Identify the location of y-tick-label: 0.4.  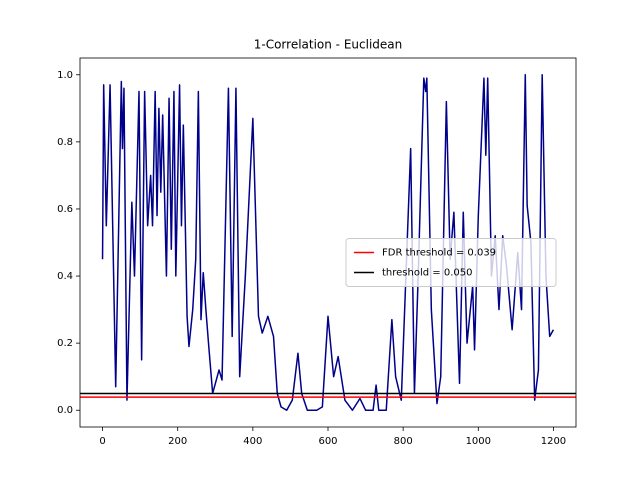
(65, 276).